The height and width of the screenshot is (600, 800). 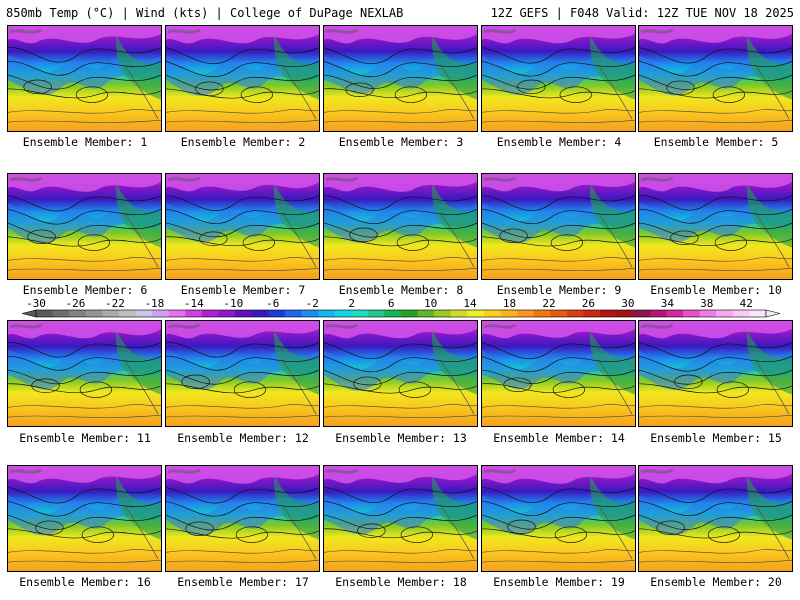 I want to click on colorbar-tick-label: 26, so click(x=588, y=303).